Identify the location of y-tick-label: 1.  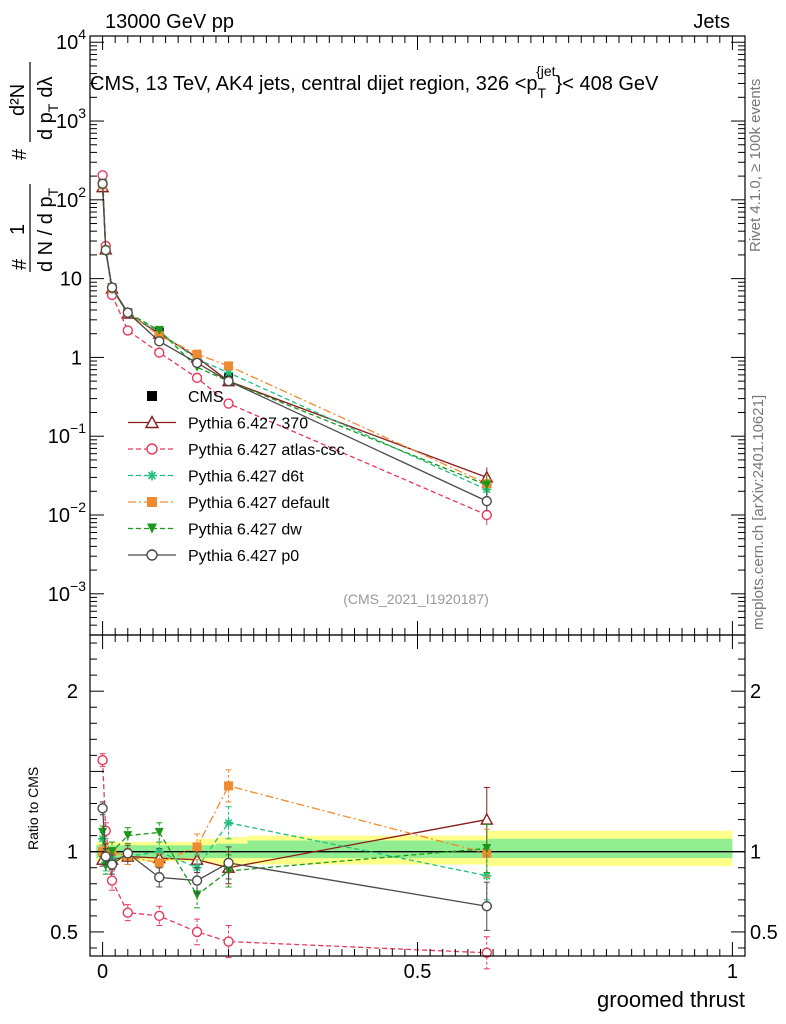
(76, 358).